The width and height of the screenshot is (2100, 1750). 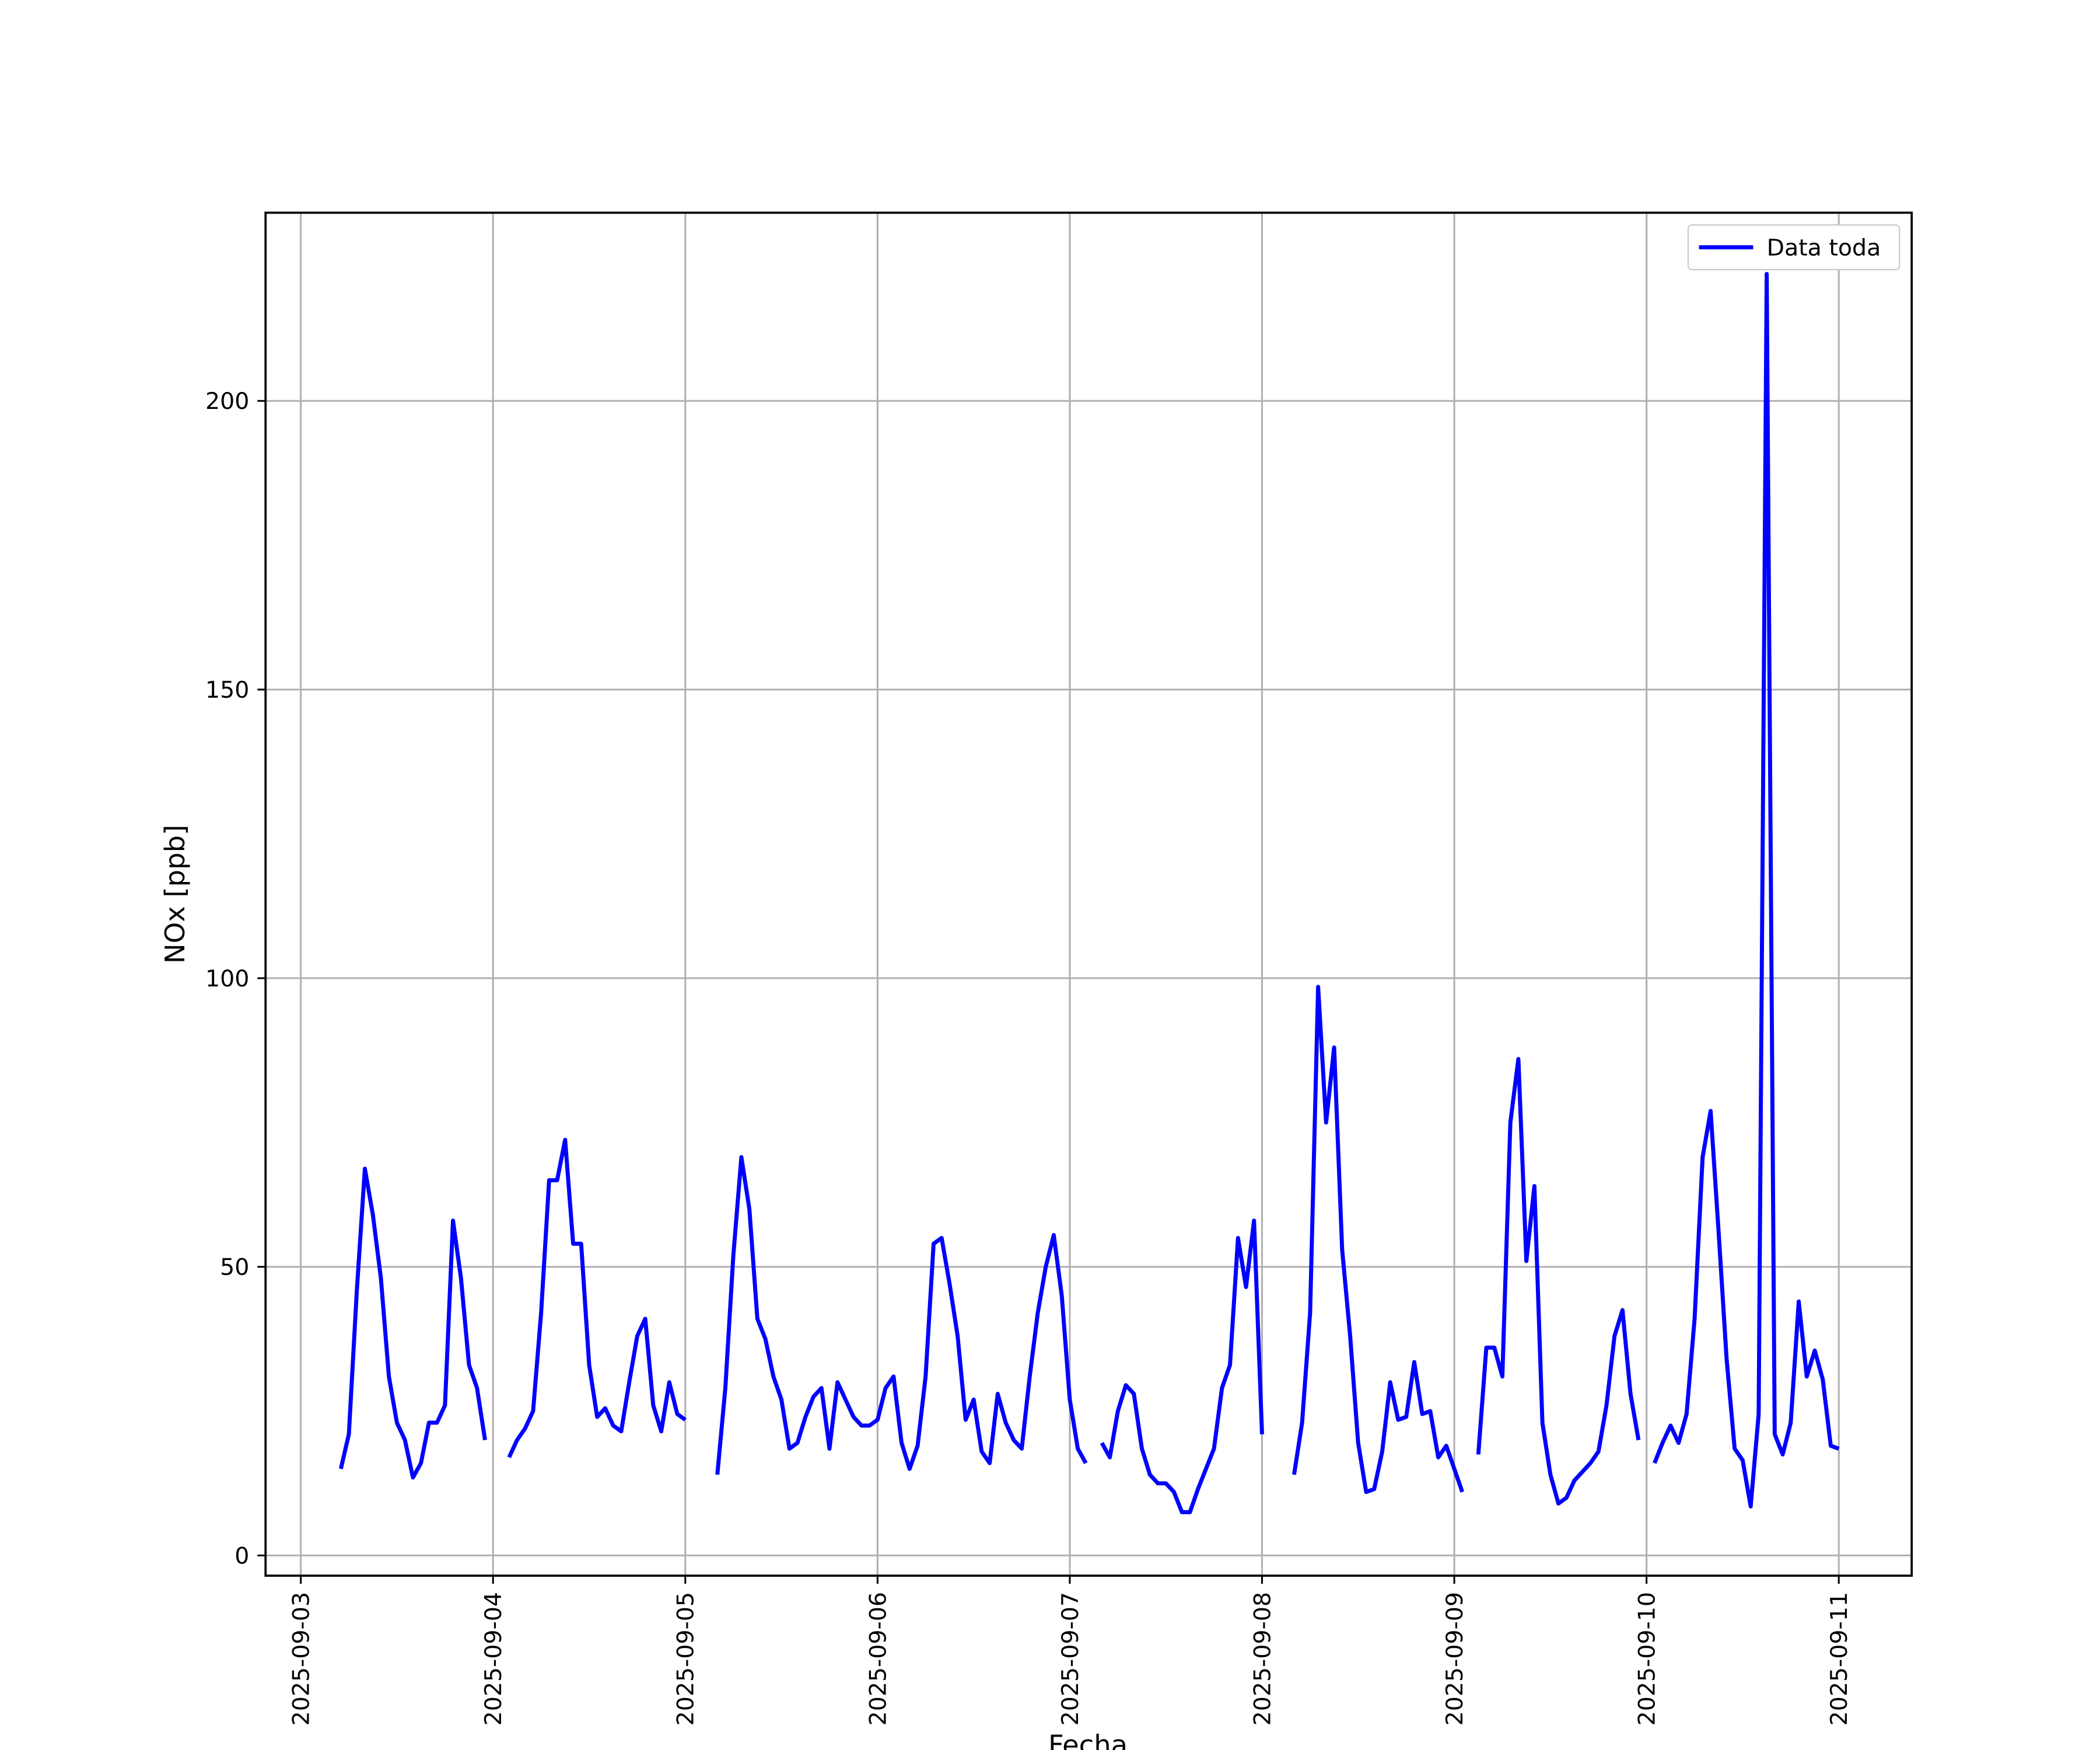 What do you see at coordinates (1647, 1659) in the screenshot?
I see `x-tick-label: 2025-09-10` at bounding box center [1647, 1659].